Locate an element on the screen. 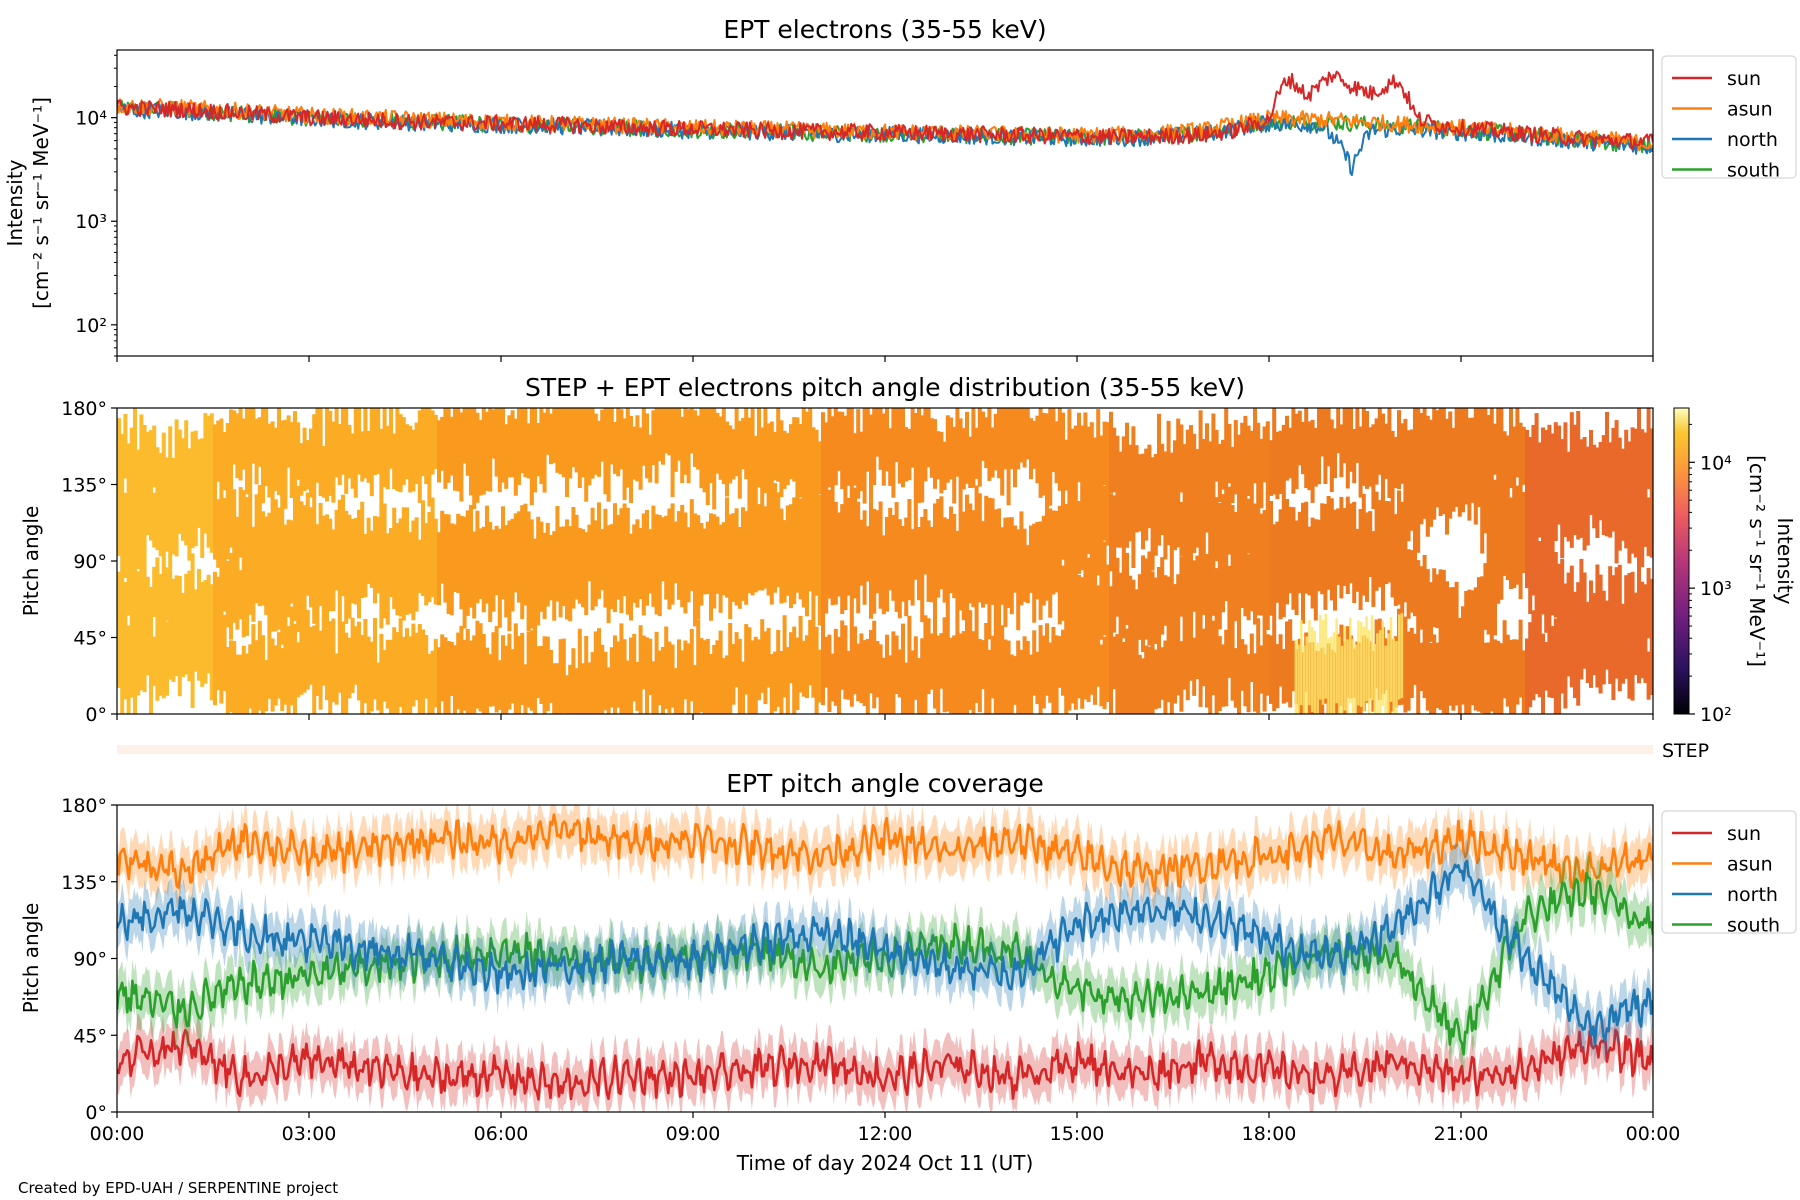  panel1-legend-label-north: north is located at coordinates (1752, 140).